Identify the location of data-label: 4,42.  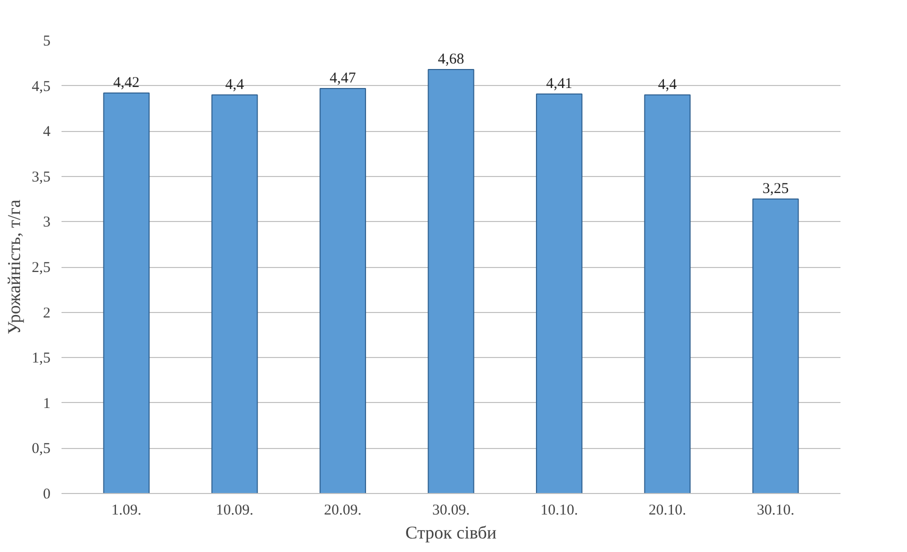
(126, 83).